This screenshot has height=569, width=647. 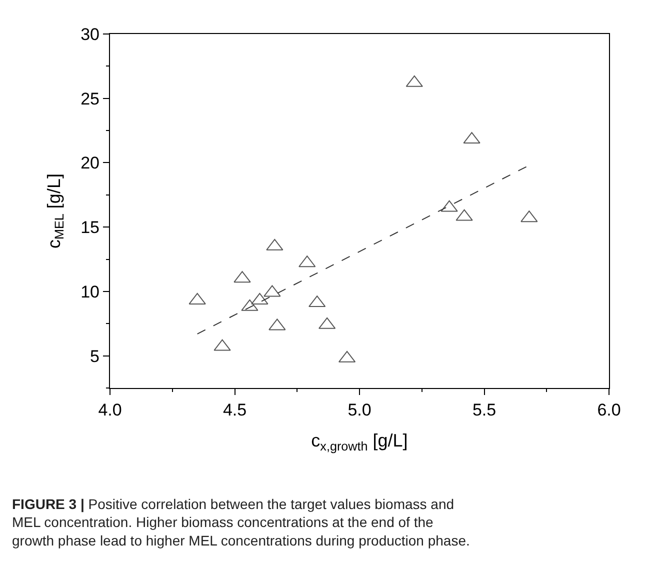 What do you see at coordinates (234, 410) in the screenshot?
I see `x-tick-label: 4.5` at bounding box center [234, 410].